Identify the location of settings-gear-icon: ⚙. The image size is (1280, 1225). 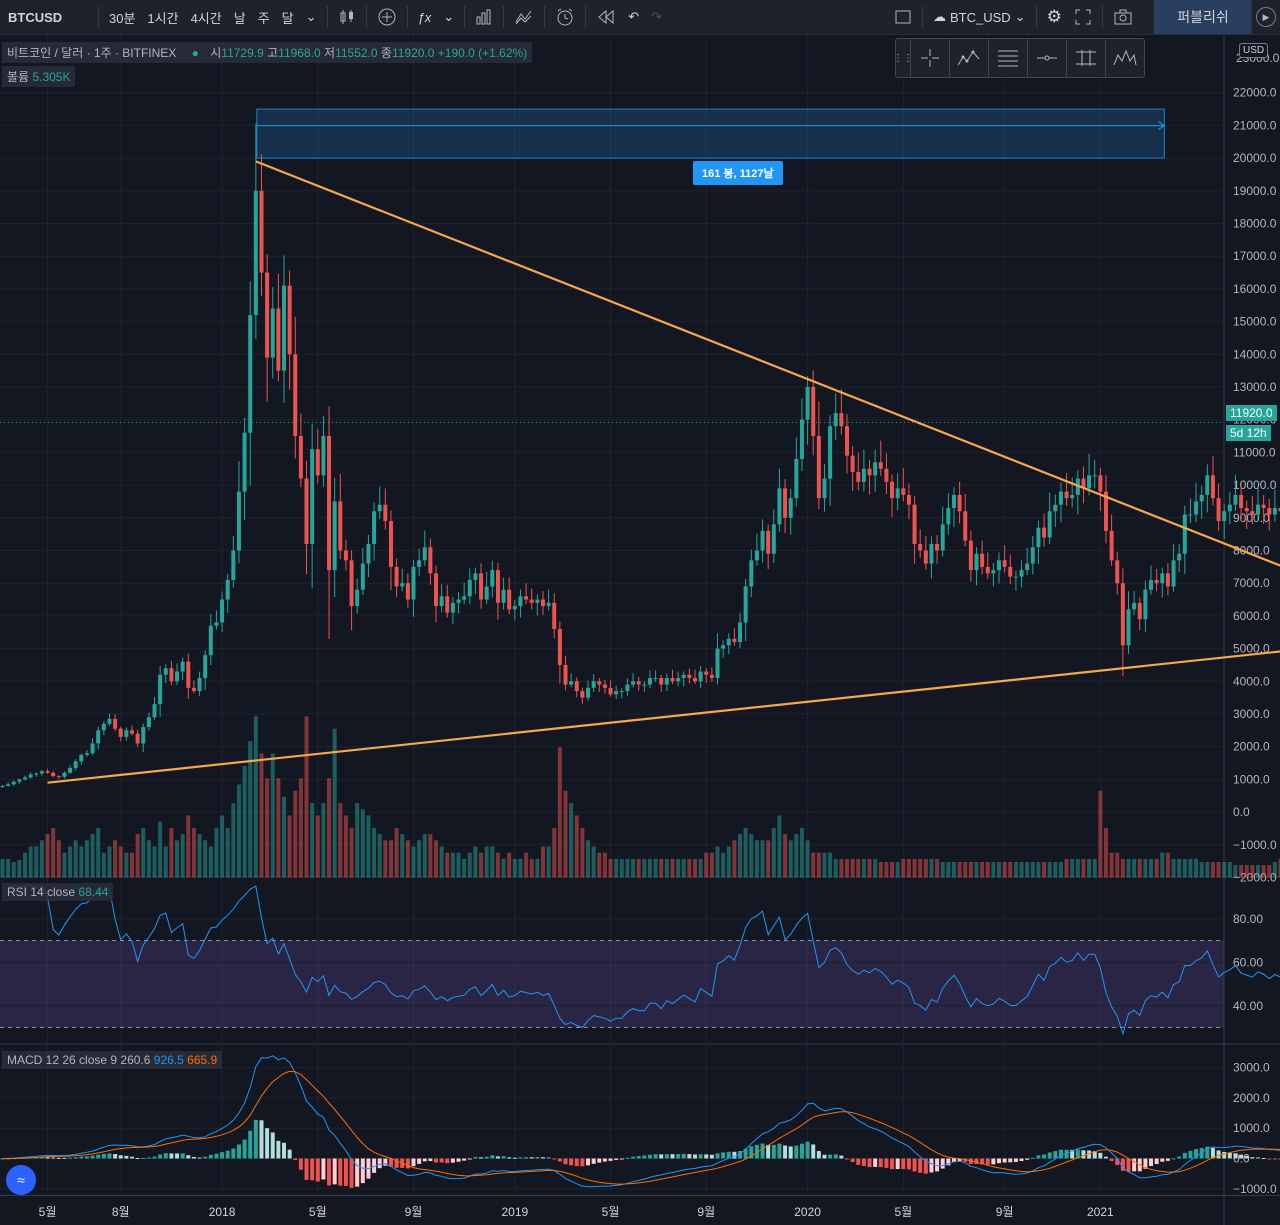
(1054, 16).